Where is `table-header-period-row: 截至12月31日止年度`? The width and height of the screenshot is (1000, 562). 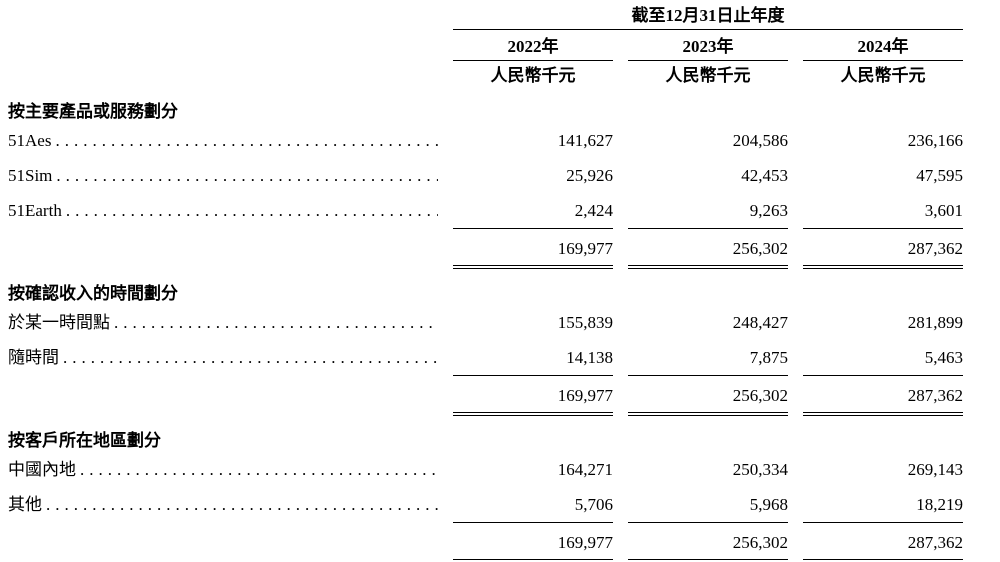 table-header-period-row: 截至12月31日止年度 is located at coordinates (485, 18).